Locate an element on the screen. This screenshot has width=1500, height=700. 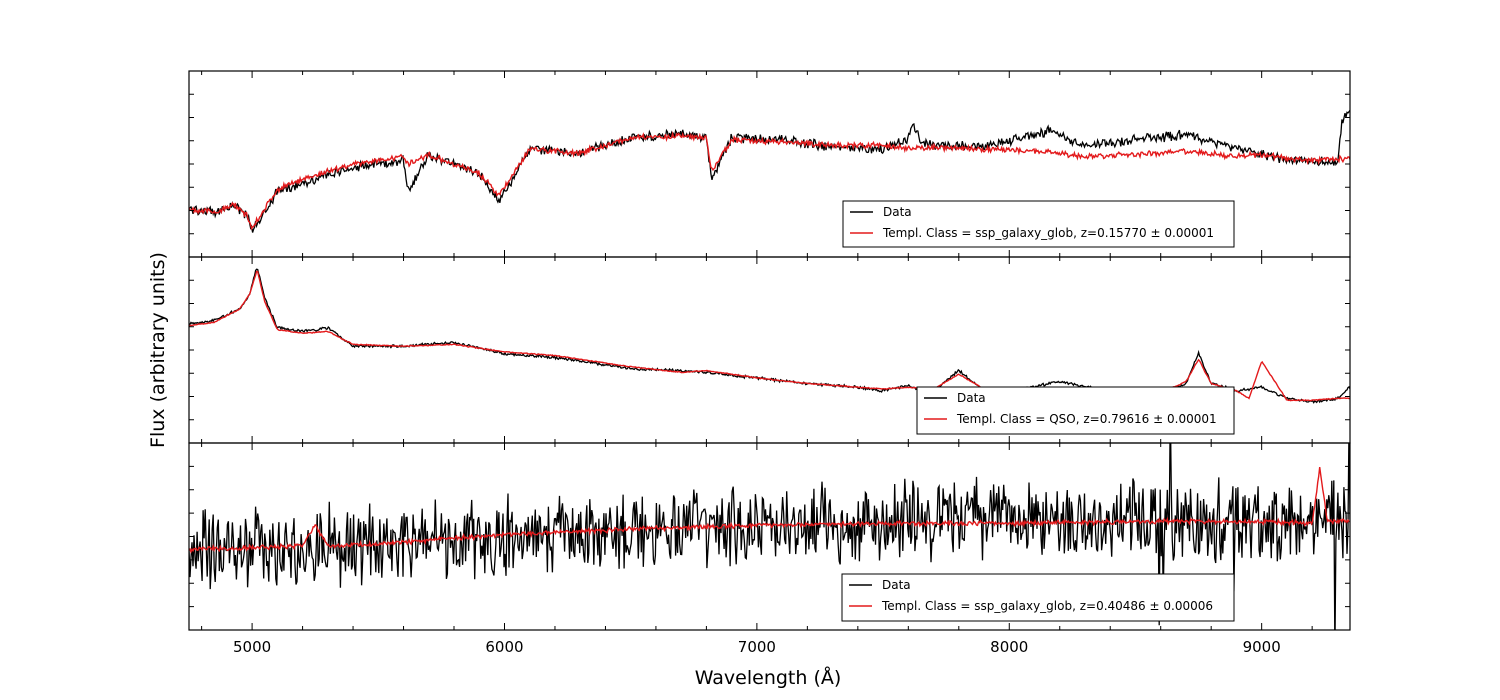
x-tick-label: 7000 is located at coordinates (757, 647).